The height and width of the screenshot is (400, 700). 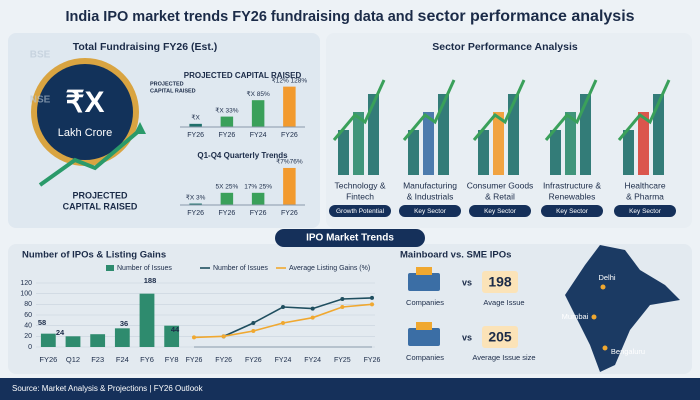 What do you see at coordinates (258, 187) in the screenshot?
I see `value-label: 17% 25%` at bounding box center [258, 187].